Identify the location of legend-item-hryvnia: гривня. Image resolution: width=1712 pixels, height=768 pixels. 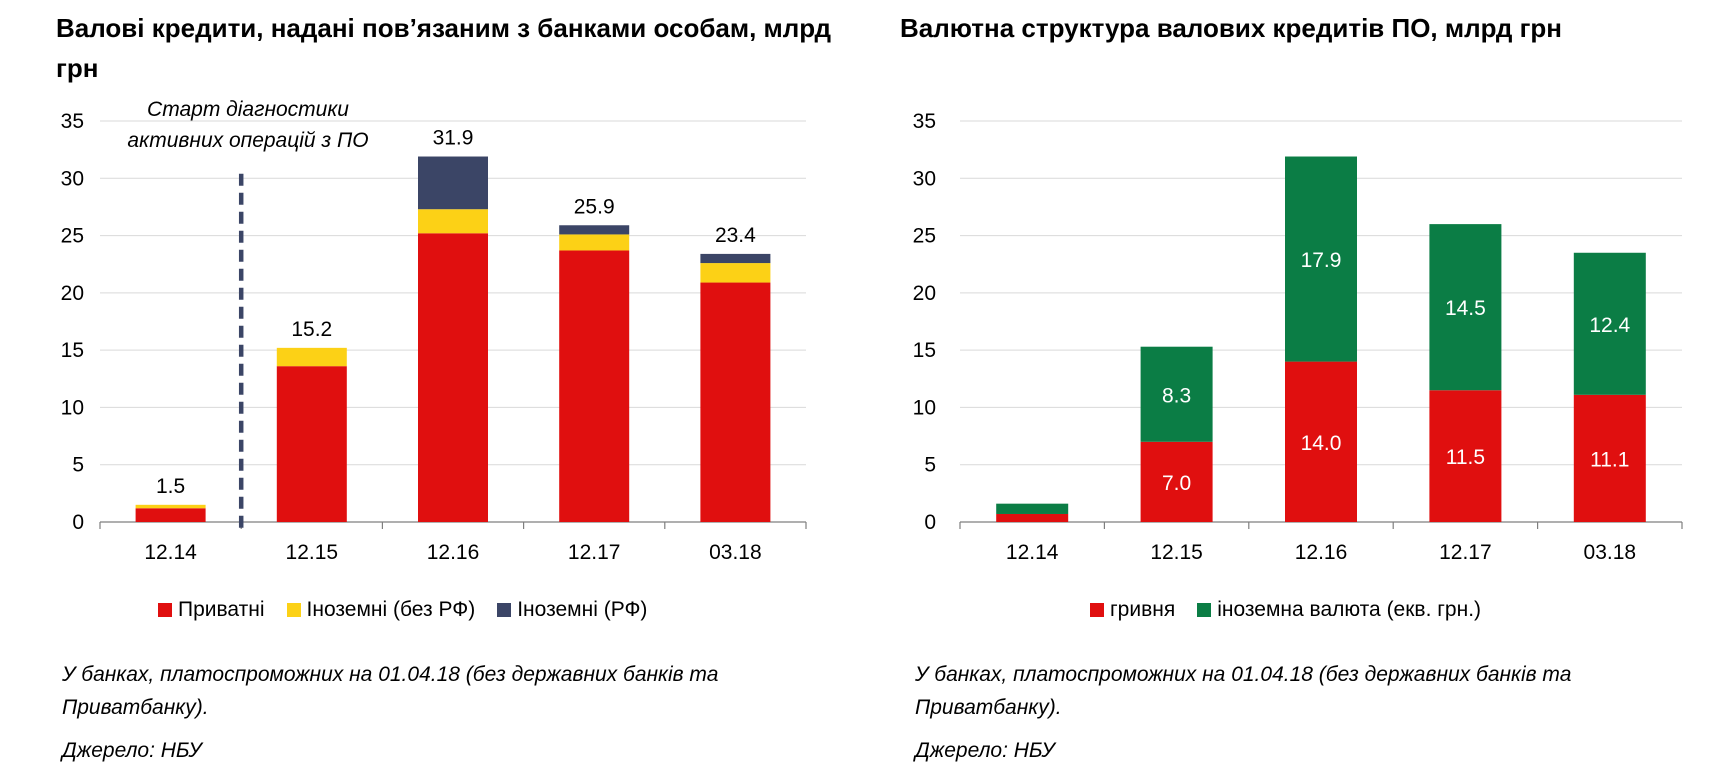
(1132, 610).